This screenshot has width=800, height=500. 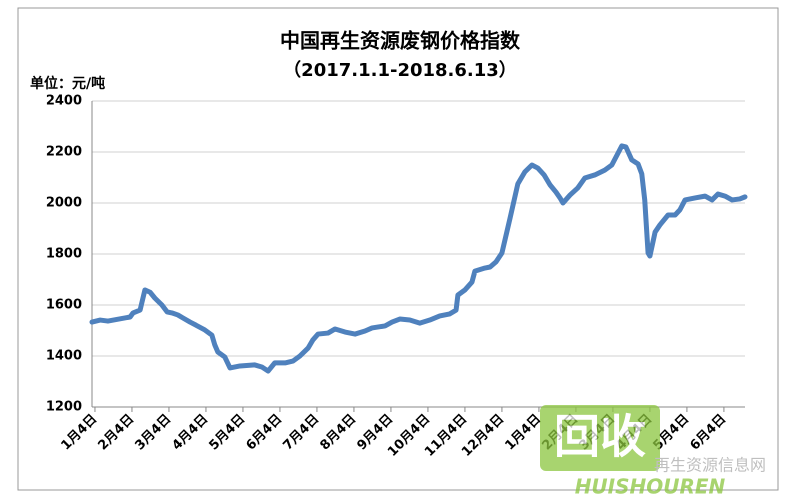 I want to click on unit-label: 单位：元/吨, so click(x=67, y=83).